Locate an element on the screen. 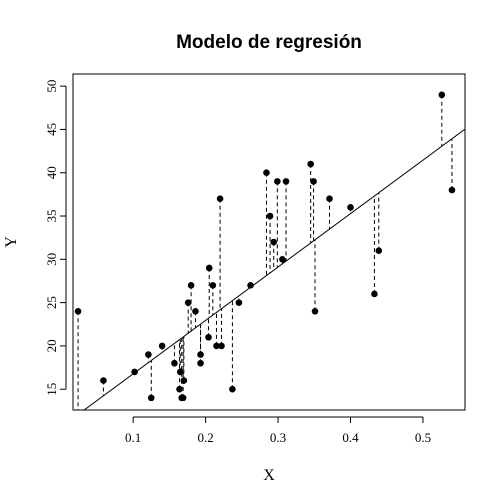  y-tick-label: 15 is located at coordinates (51, 389).